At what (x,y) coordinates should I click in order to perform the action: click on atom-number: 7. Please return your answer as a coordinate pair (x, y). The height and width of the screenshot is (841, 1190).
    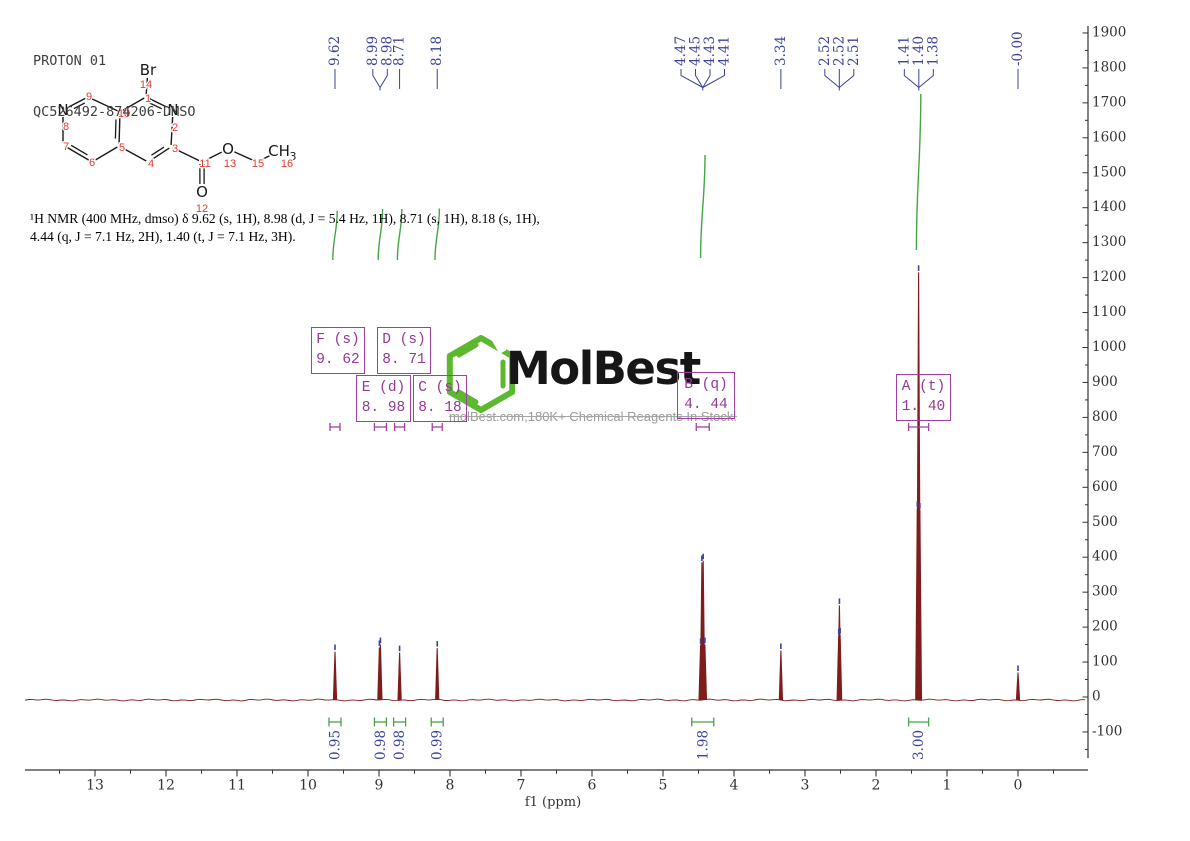
    Looking at the image, I should click on (66, 147).